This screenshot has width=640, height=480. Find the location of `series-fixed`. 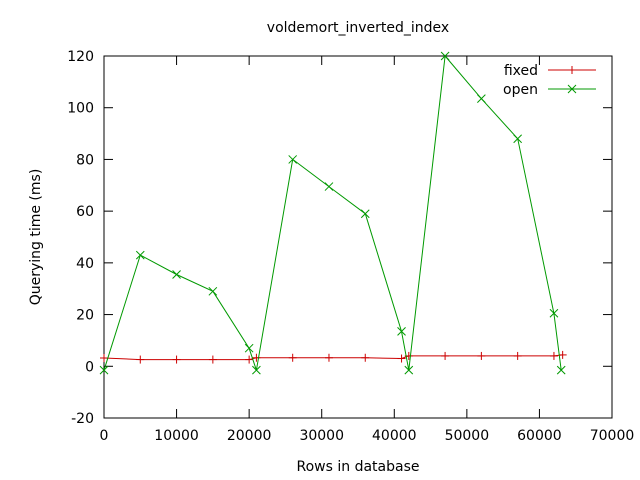

series-fixed is located at coordinates (333, 357).